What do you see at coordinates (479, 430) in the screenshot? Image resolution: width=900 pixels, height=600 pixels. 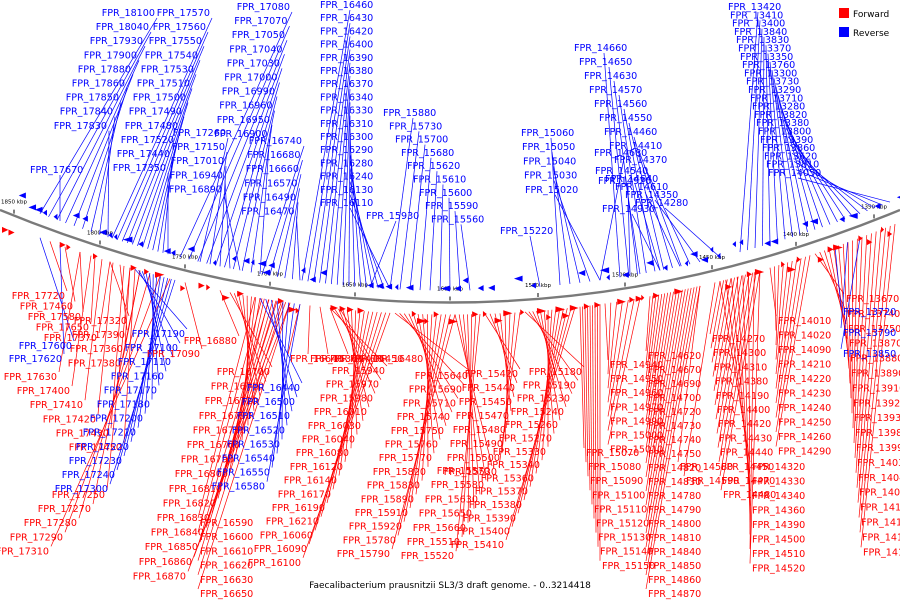 I see `forward-gene-label: FPR_15480` at bounding box center [479, 430].